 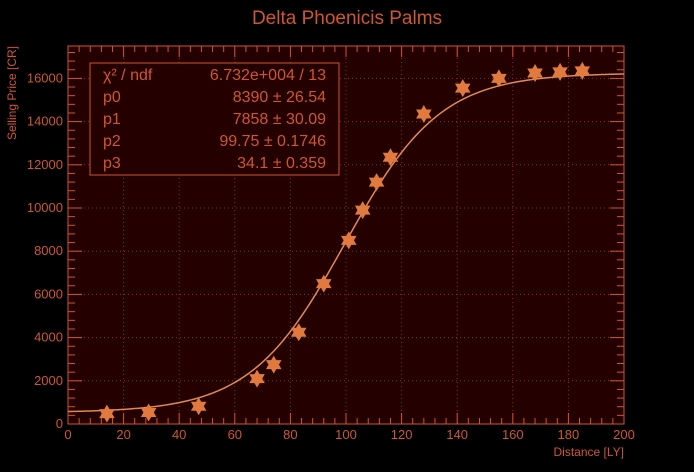 I want to click on x-tick-label: 100, so click(x=346, y=434).